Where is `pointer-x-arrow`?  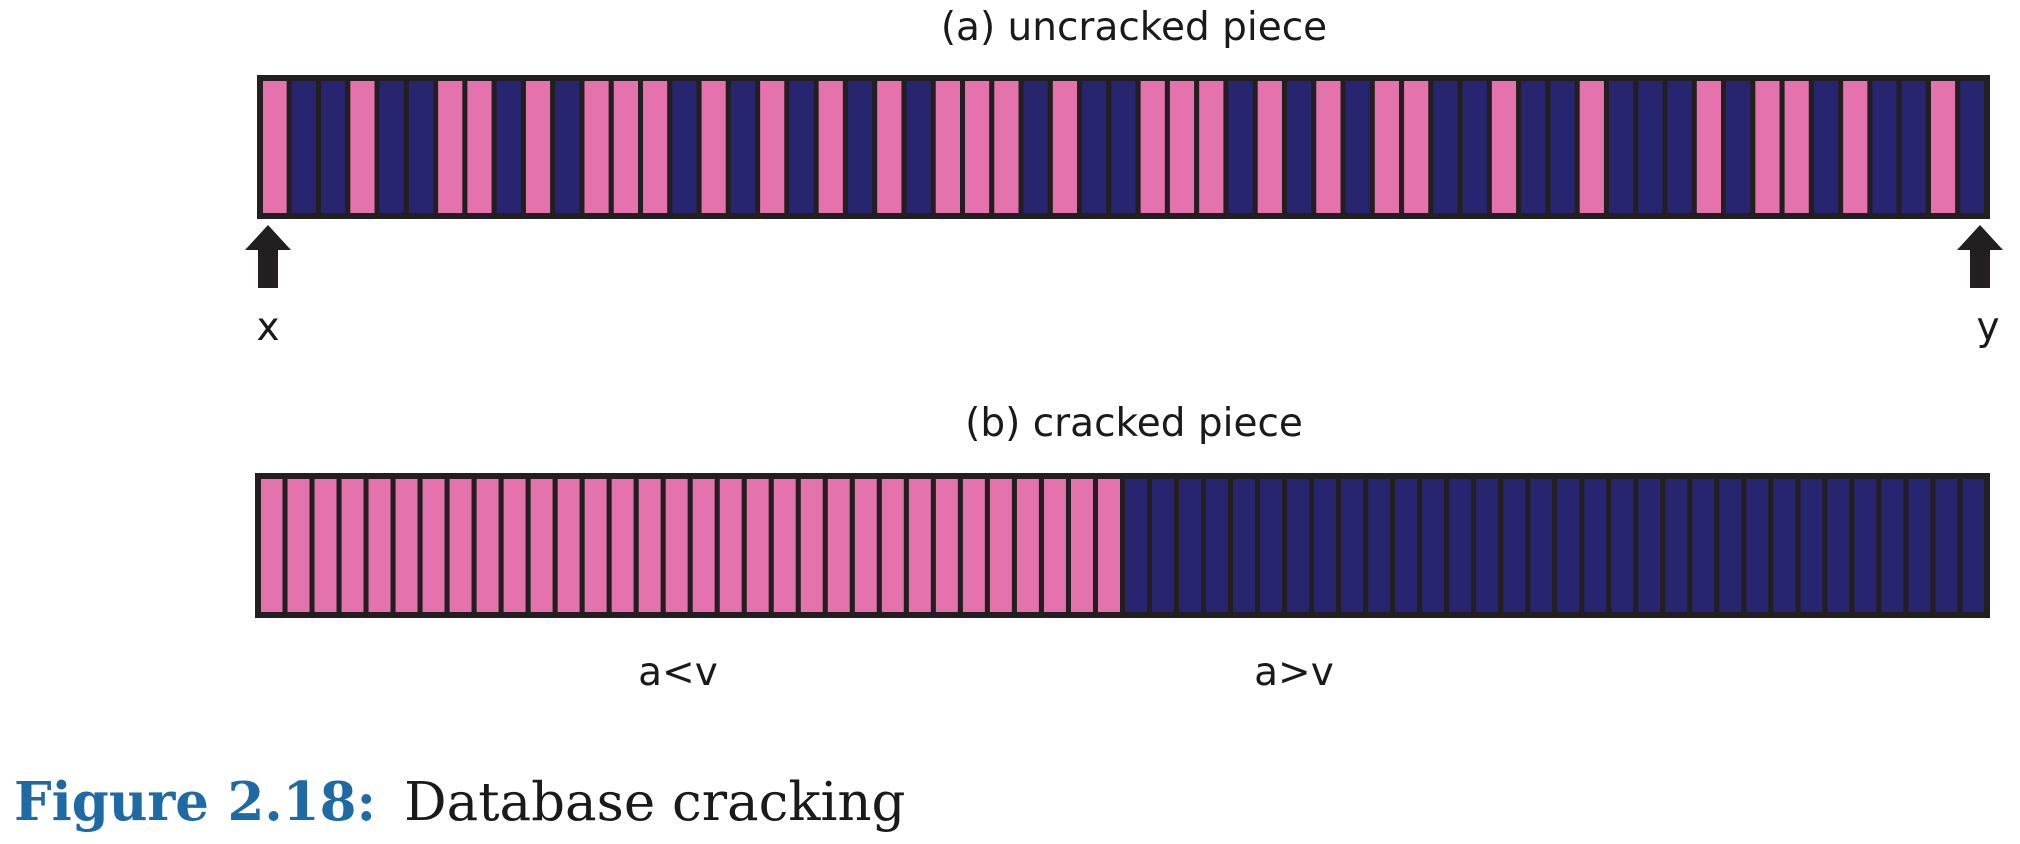 pointer-x-arrow is located at coordinates (268, 256).